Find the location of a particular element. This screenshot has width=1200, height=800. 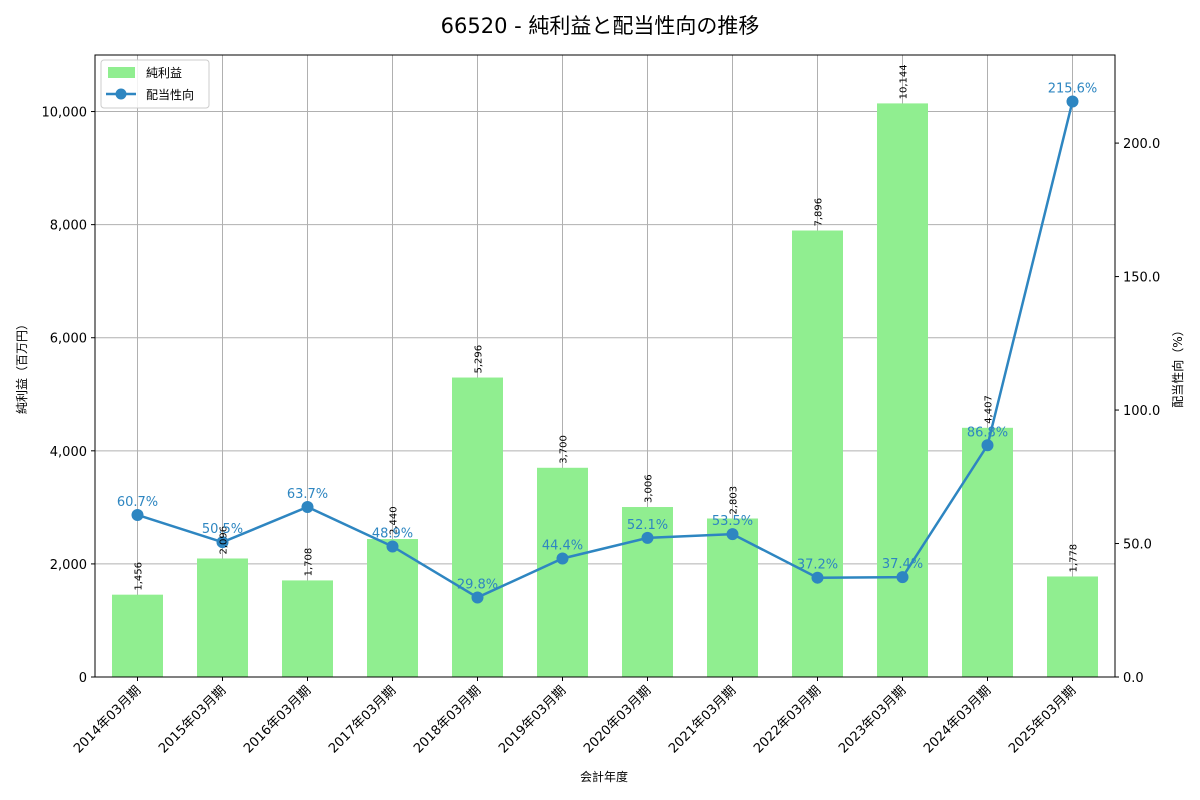

bar-value-label: 5,296 is located at coordinates (479, 359).